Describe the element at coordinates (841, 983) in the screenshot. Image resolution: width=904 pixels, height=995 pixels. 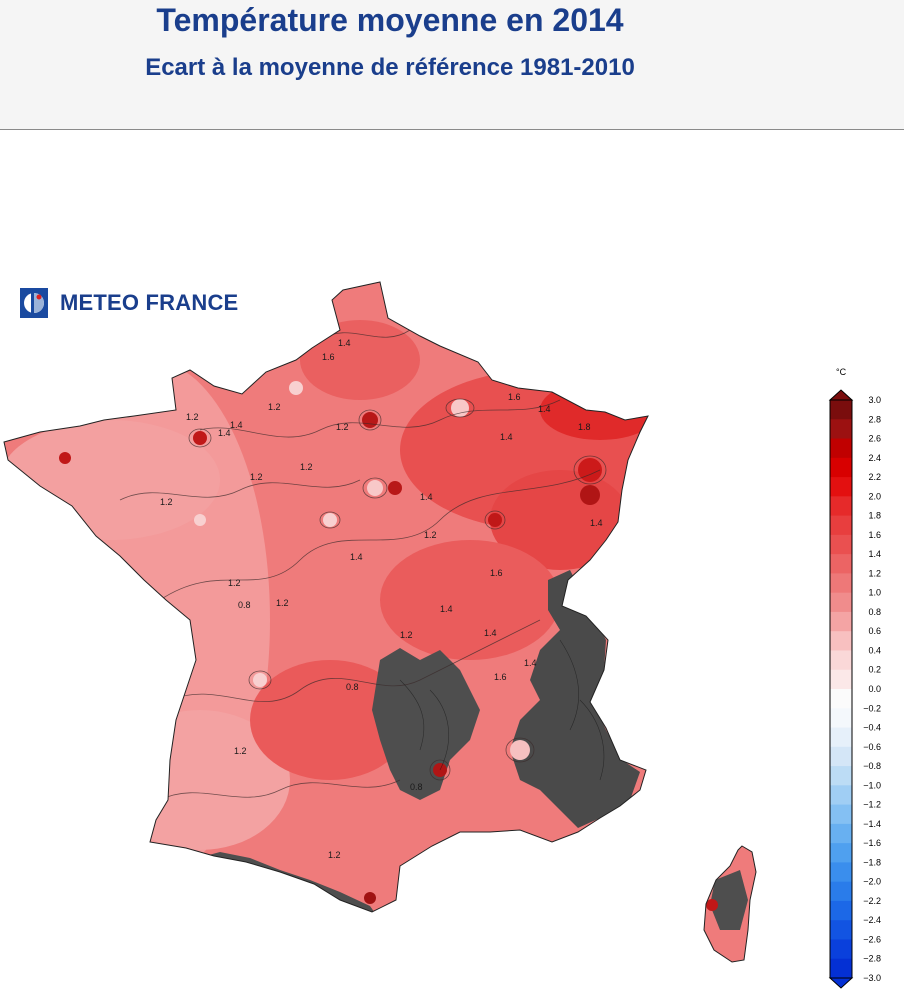
I see `legend-min-arrow` at that location.